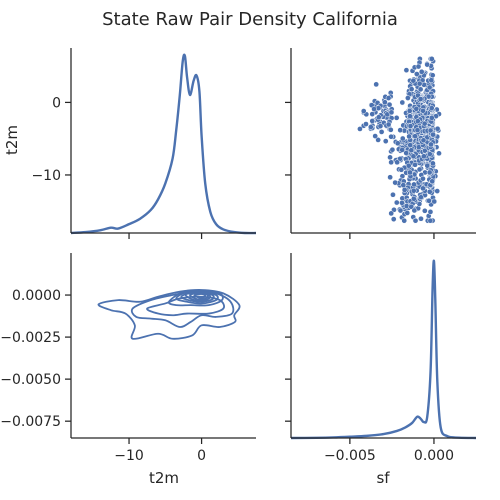 The height and width of the screenshot is (500, 500). What do you see at coordinates (350, 456) in the screenshot?
I see `x-axis-sf-tick-label: −0.005` at bounding box center [350, 456].